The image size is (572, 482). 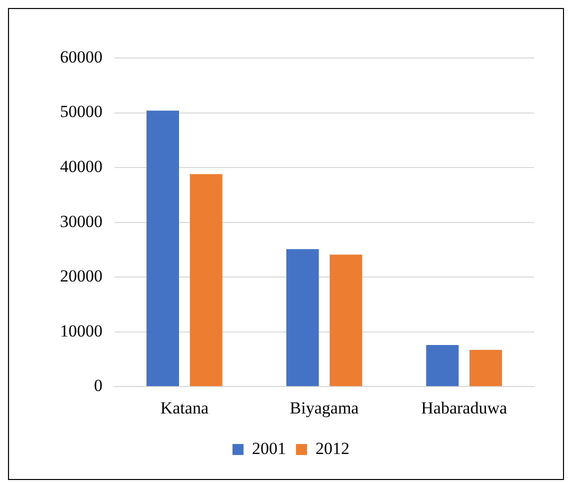 What do you see at coordinates (325, 408) in the screenshot?
I see `x-tick-label: Biyagama` at bounding box center [325, 408].